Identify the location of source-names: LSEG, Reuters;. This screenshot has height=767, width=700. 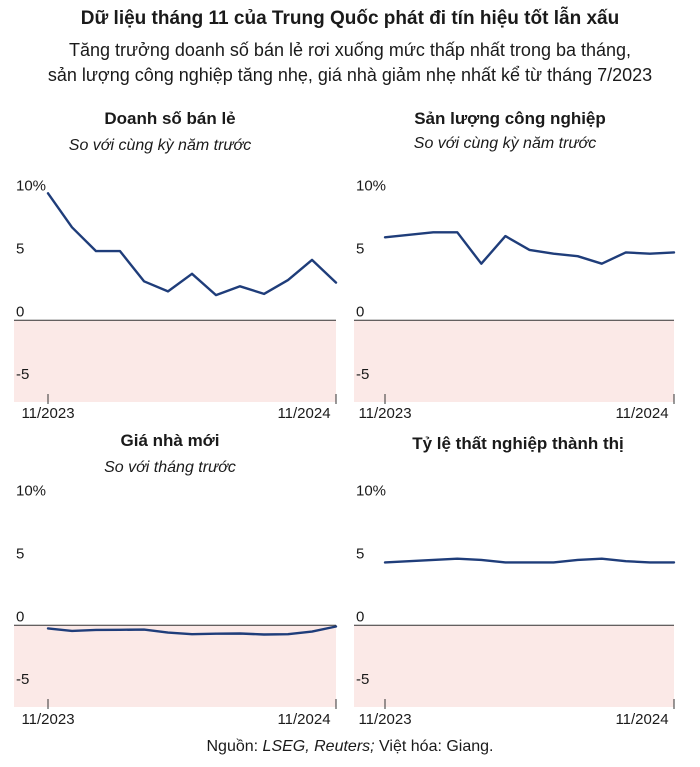
(318, 746).